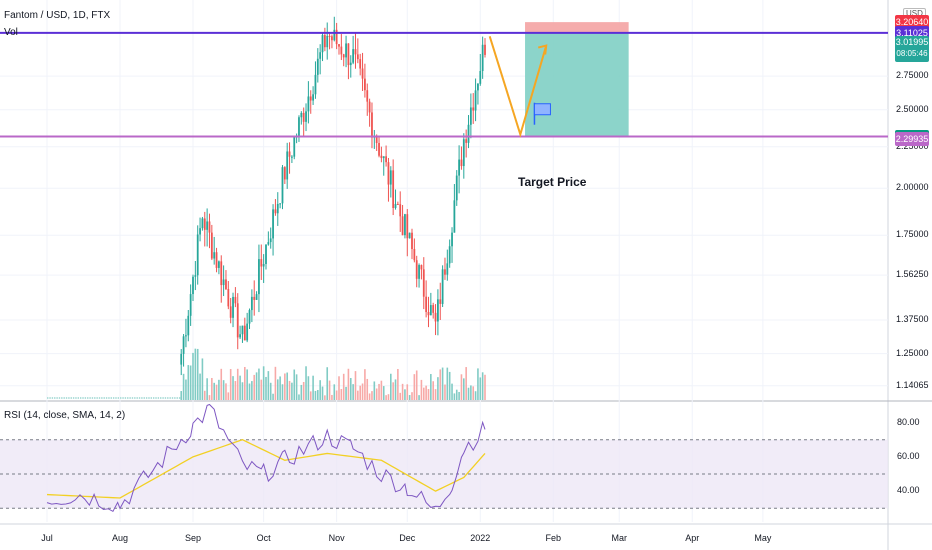 This screenshot has width=932, height=550. Describe the element at coordinates (266, 469) in the screenshot. I see `rsi-sma-line` at that location.